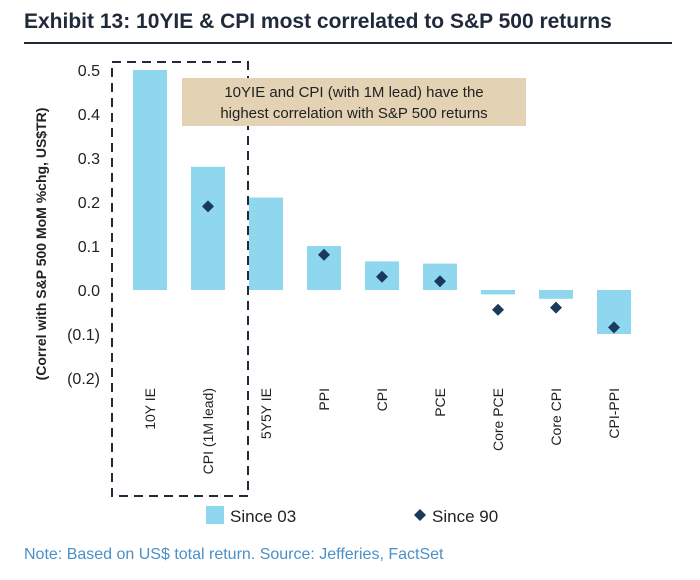 This screenshot has height=580, width=700. I want to click on x-tick-label: PCE, so click(440, 402).